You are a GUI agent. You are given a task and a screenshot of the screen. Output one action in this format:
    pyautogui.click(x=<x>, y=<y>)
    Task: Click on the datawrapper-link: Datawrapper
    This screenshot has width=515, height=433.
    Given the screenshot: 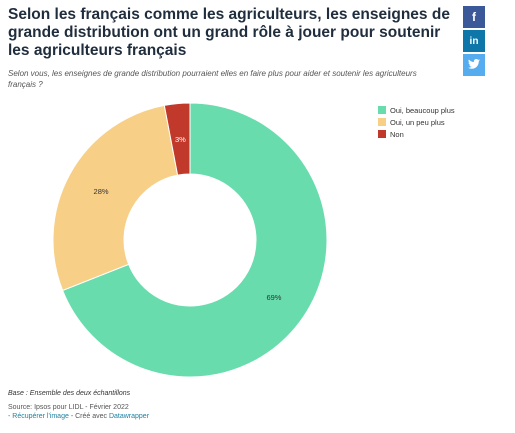 What is the action you would take?
    pyautogui.click(x=129, y=416)
    